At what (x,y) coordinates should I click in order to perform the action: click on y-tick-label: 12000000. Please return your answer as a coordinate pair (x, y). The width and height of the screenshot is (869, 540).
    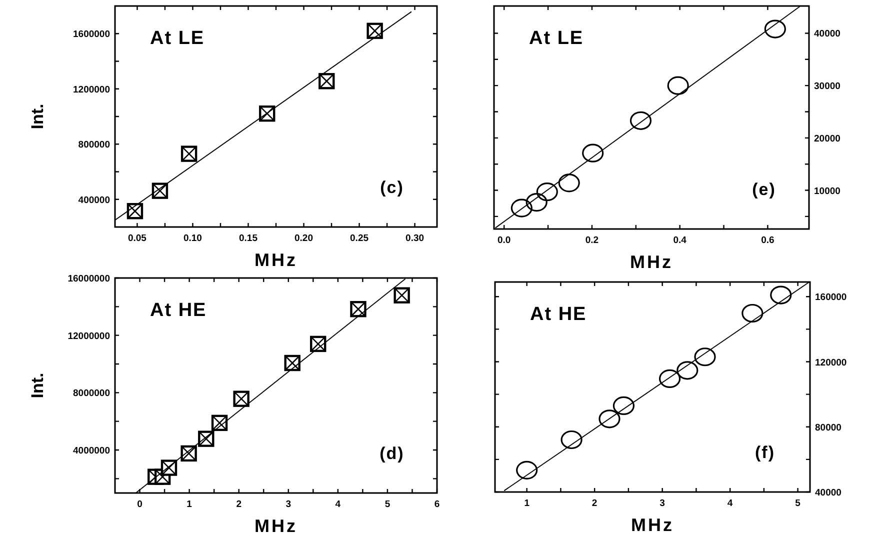
    Looking at the image, I should click on (89, 336).